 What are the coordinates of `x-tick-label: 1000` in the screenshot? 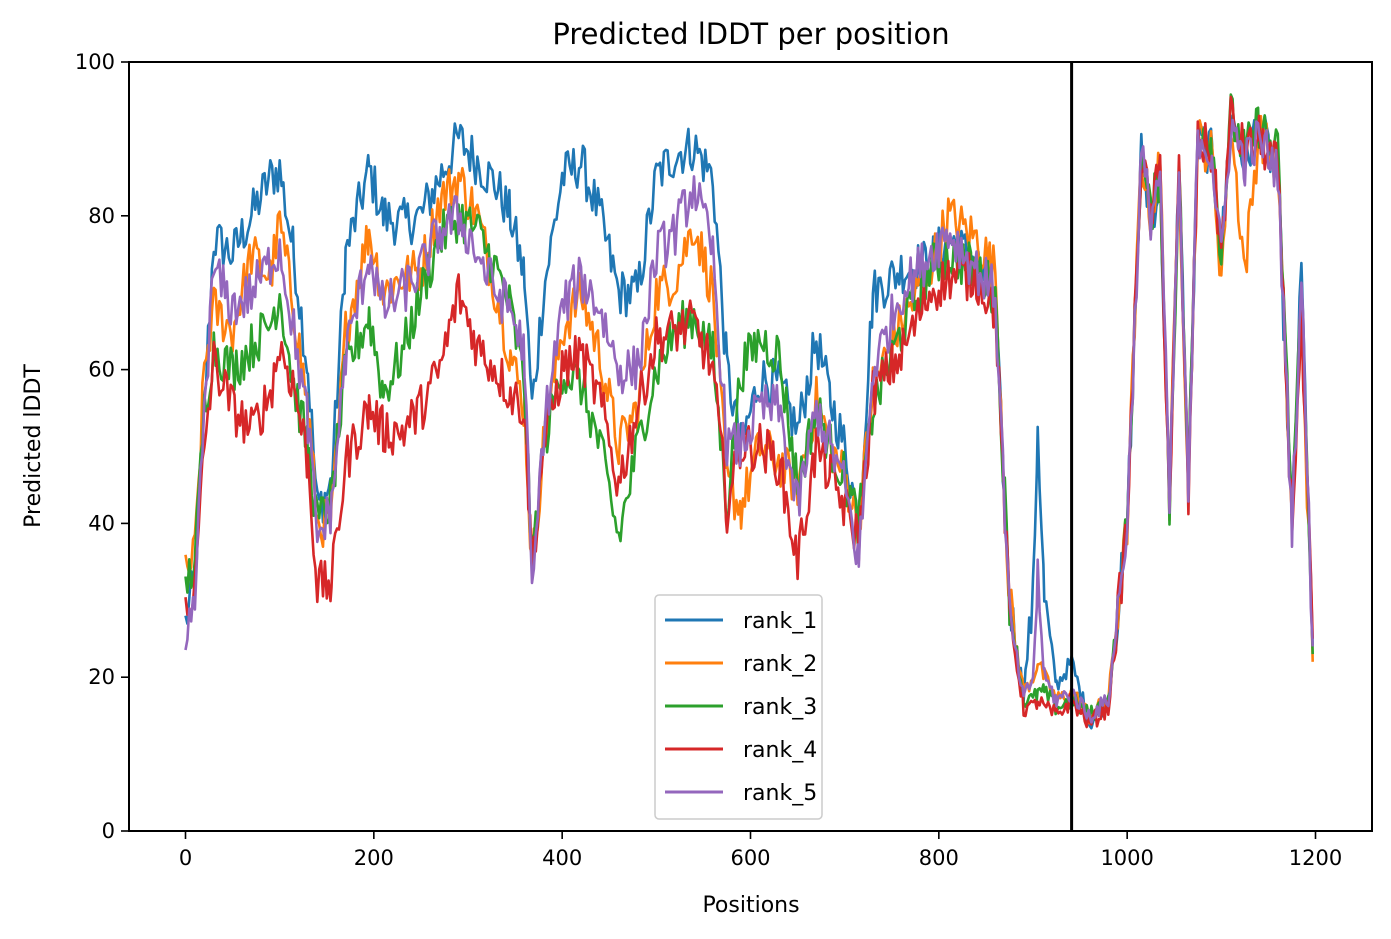 It's located at (1126, 858).